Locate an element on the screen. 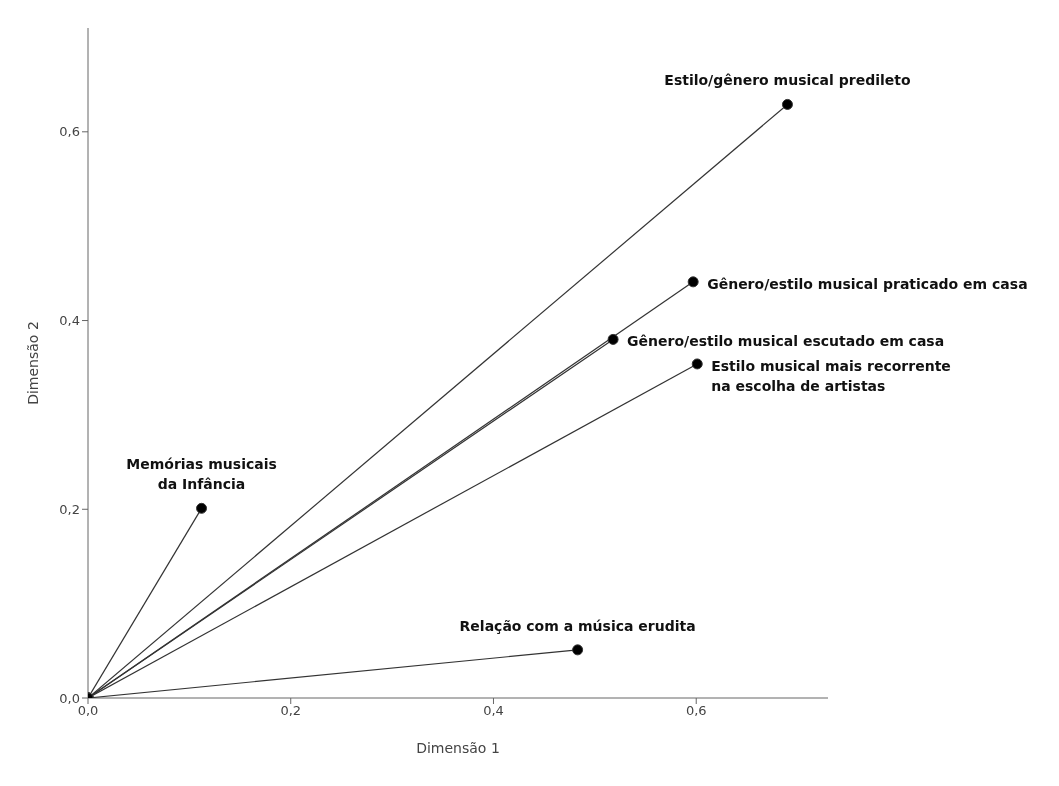 This screenshot has height=786, width=1059. y-tick-label: 0,6 is located at coordinates (69, 132).